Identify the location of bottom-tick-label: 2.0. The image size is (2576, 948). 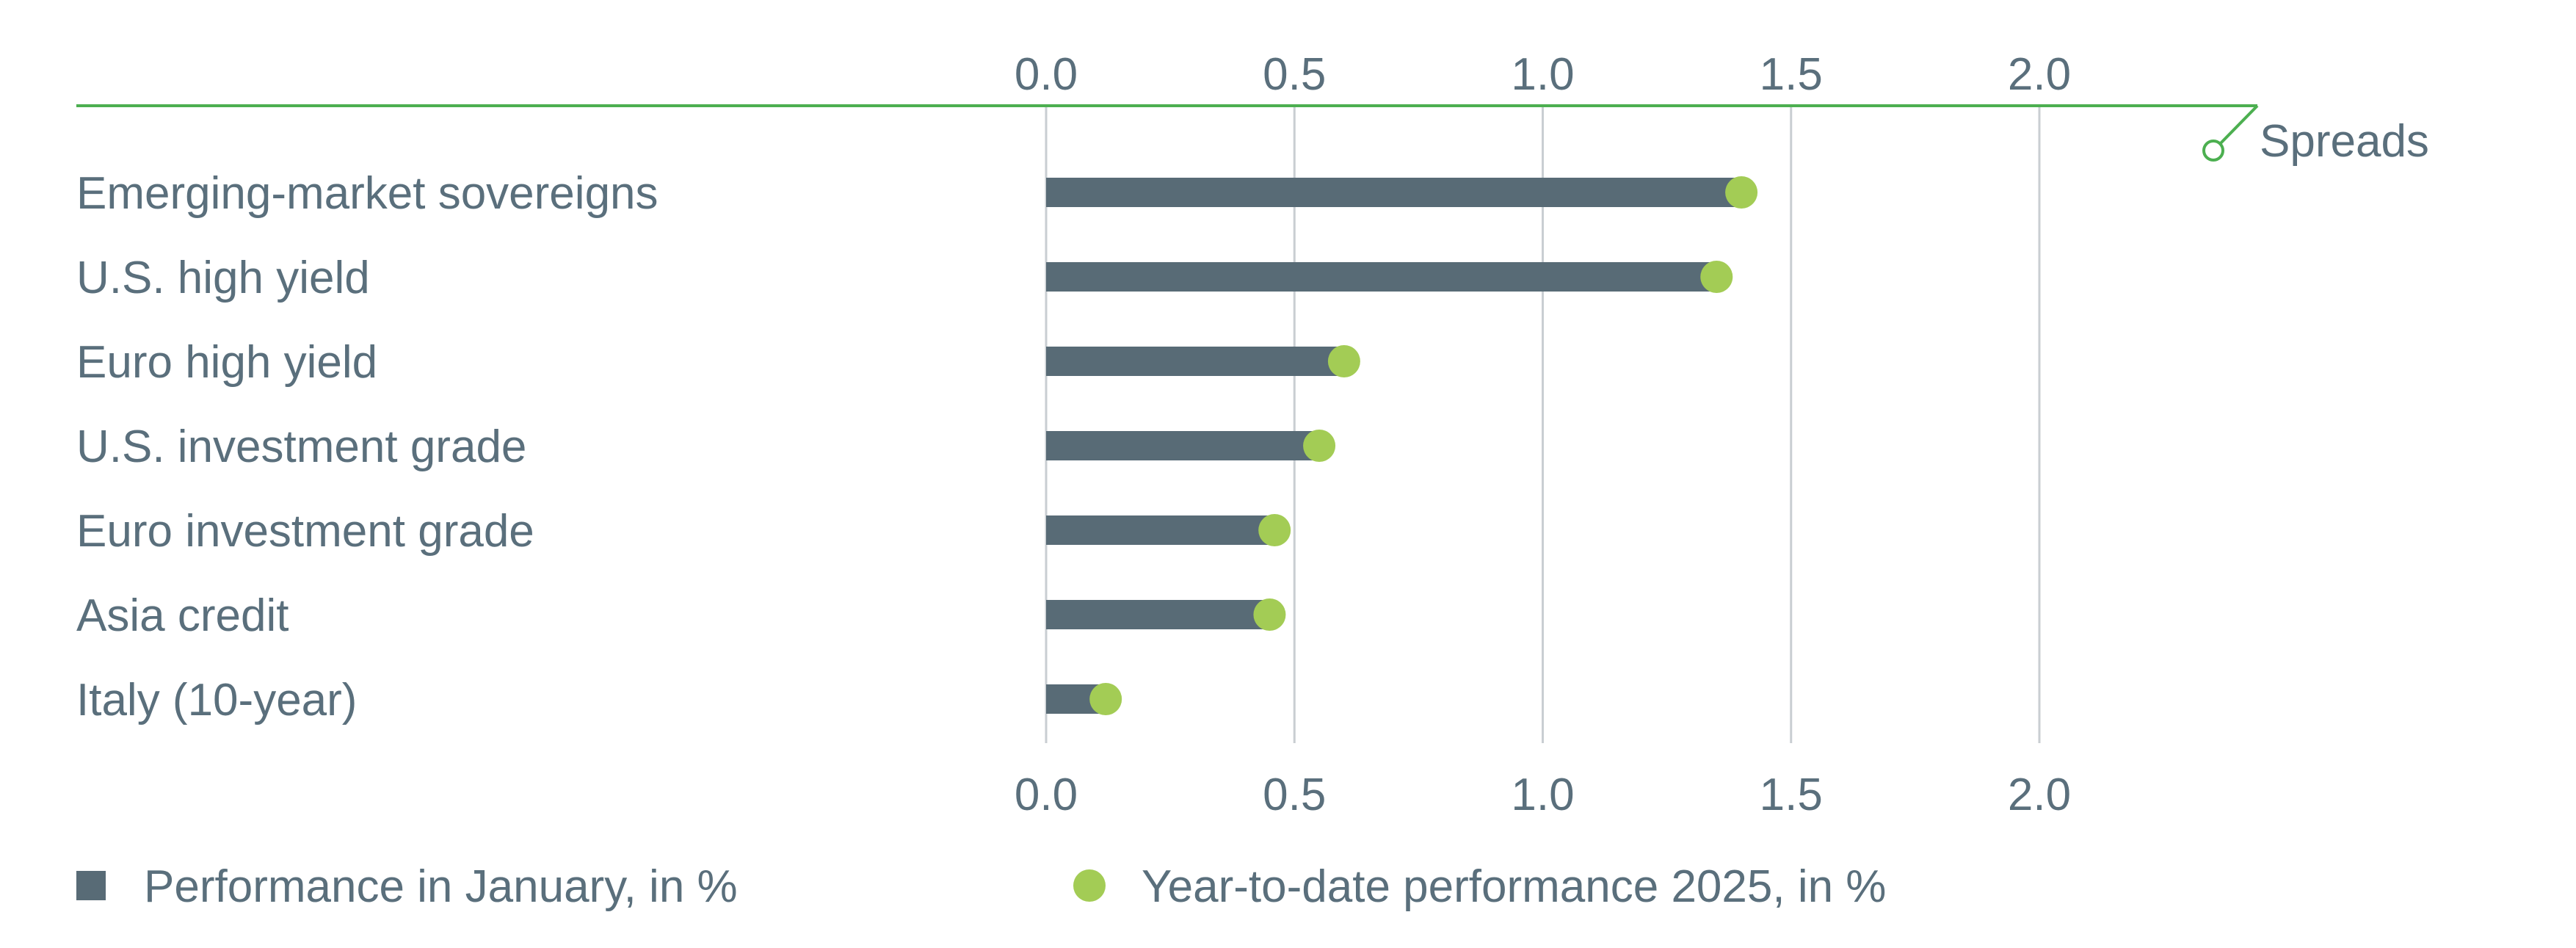
(2040, 795).